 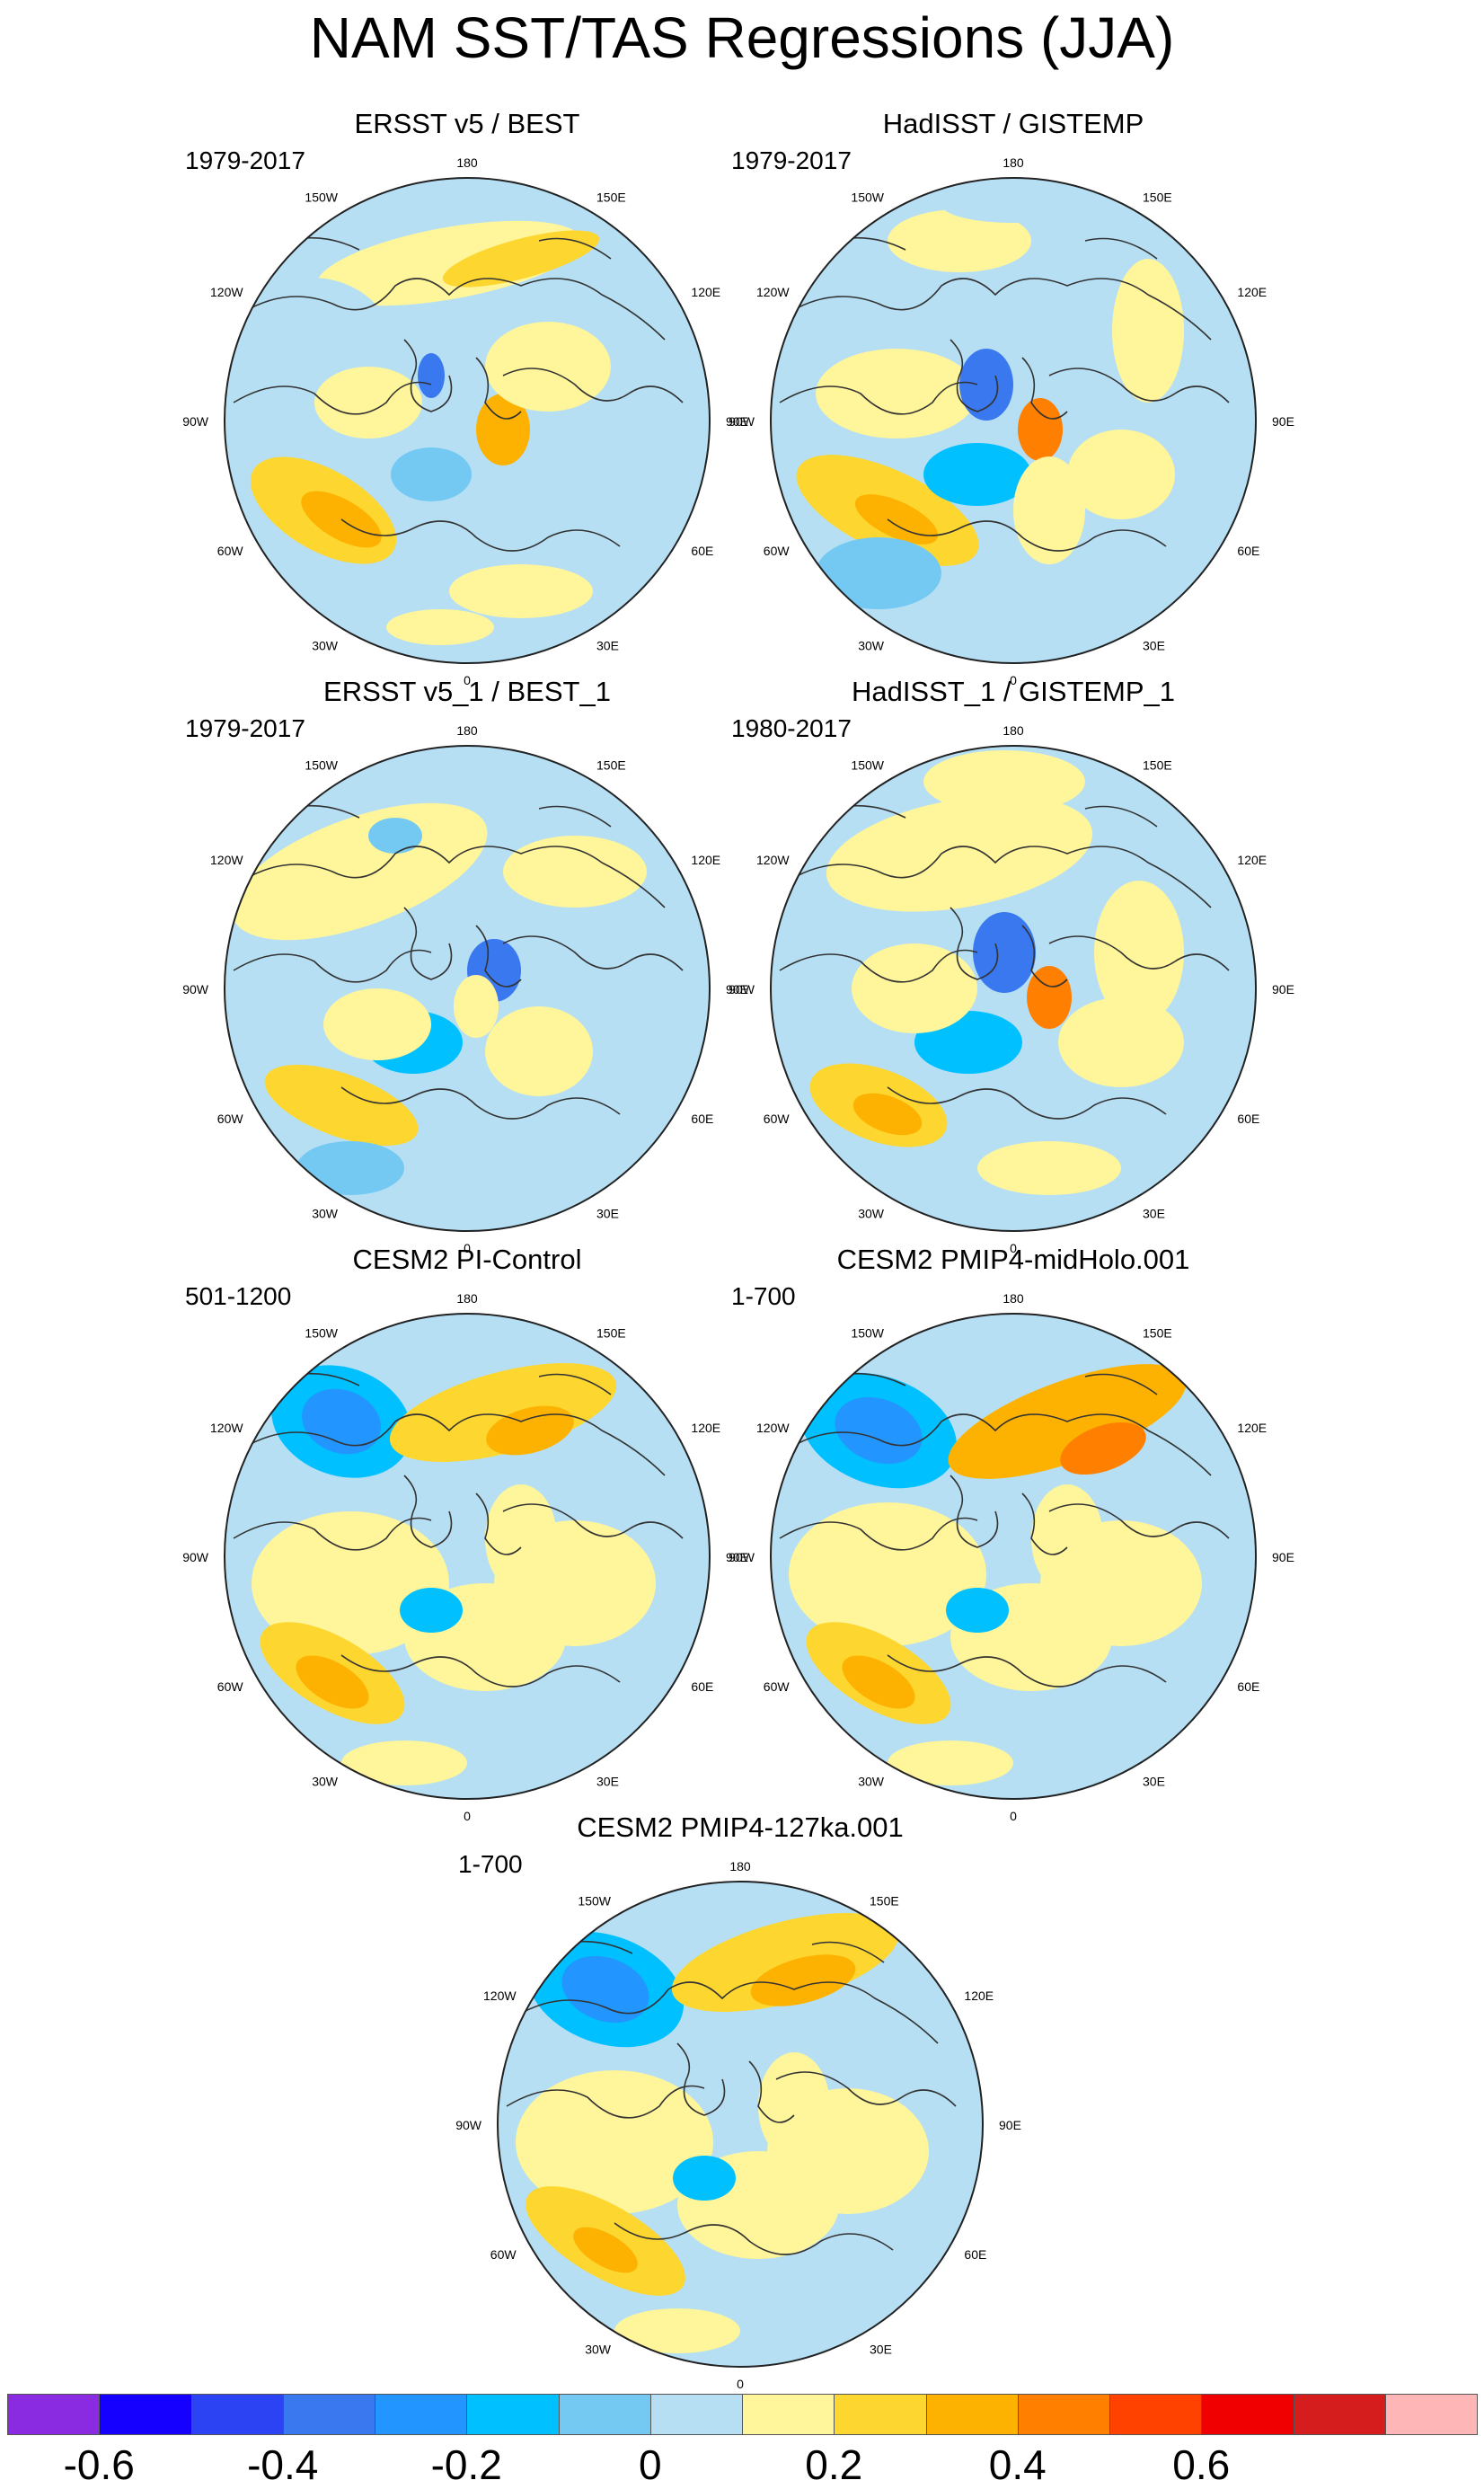 What do you see at coordinates (1013, 680) in the screenshot?
I see `longitude-label: 0` at bounding box center [1013, 680].